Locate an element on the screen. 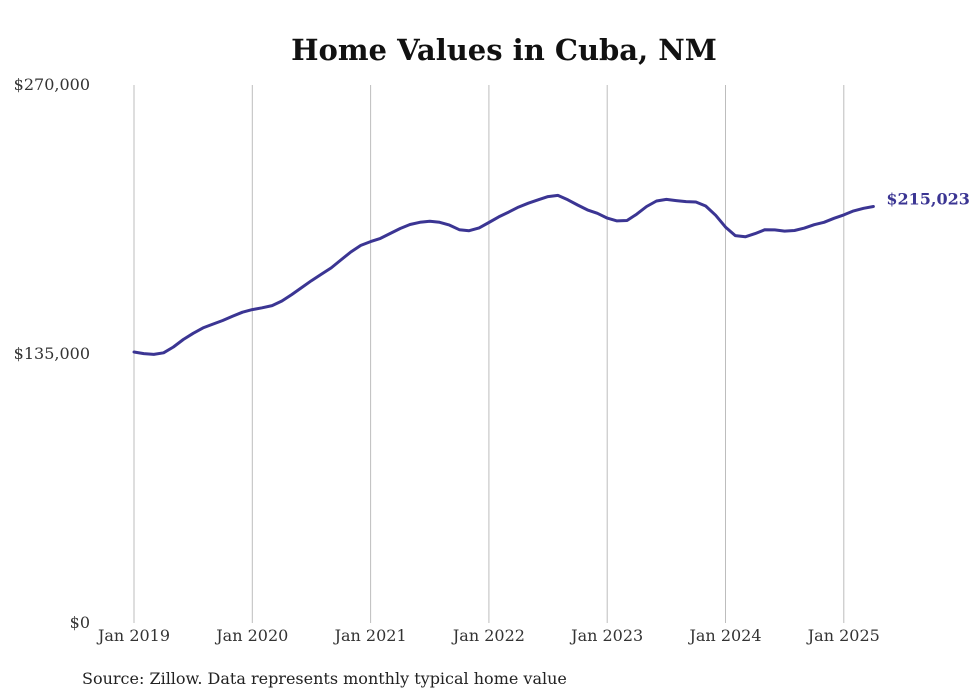 The image size is (980, 699). y-axis: $0 $135,000 $270,000 is located at coordinates (52, 353).